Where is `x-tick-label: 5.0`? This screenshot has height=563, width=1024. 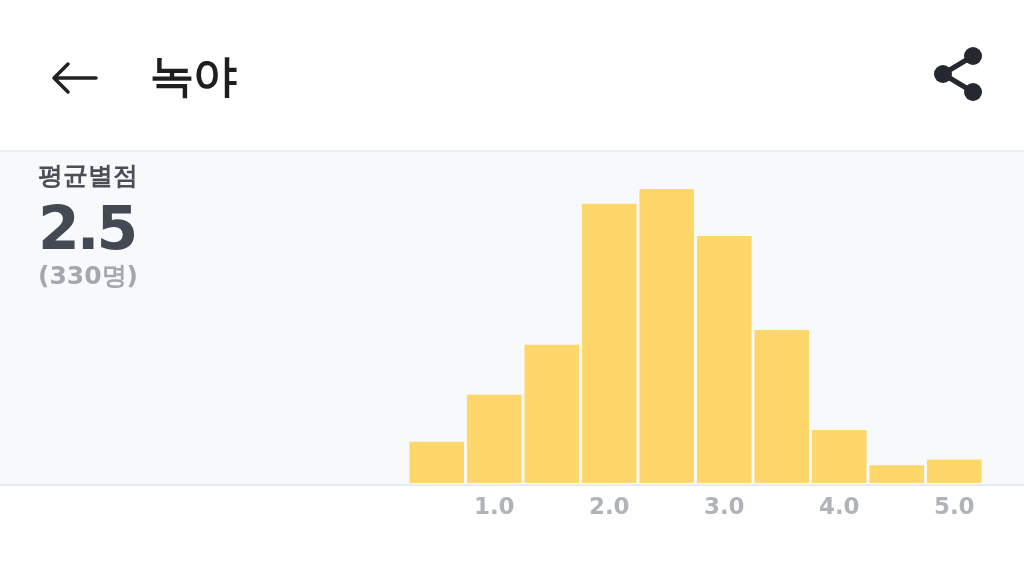 x-tick-label: 5.0 is located at coordinates (954, 505).